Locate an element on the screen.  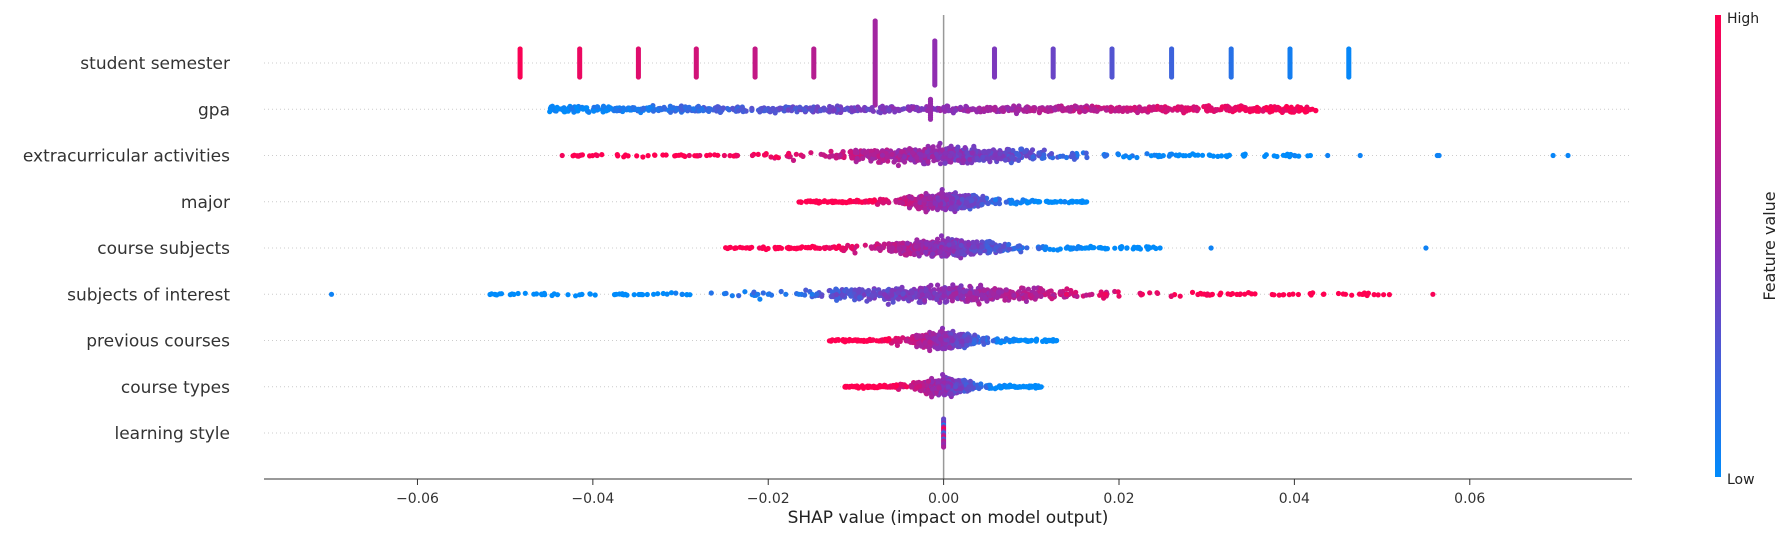
feature-label: course types is located at coordinates (175, 388).